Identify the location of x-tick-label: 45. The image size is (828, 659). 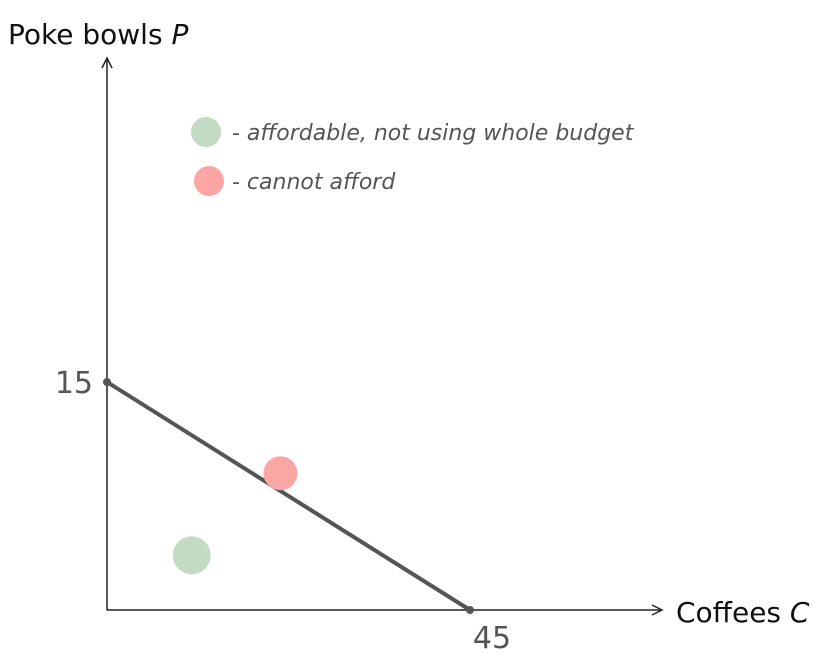
(492, 638).